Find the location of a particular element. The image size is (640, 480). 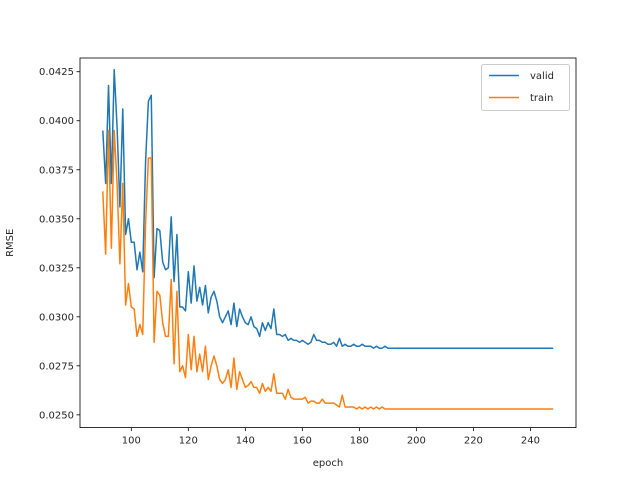

y-tick-label: 0.0400 is located at coordinates (56, 121).